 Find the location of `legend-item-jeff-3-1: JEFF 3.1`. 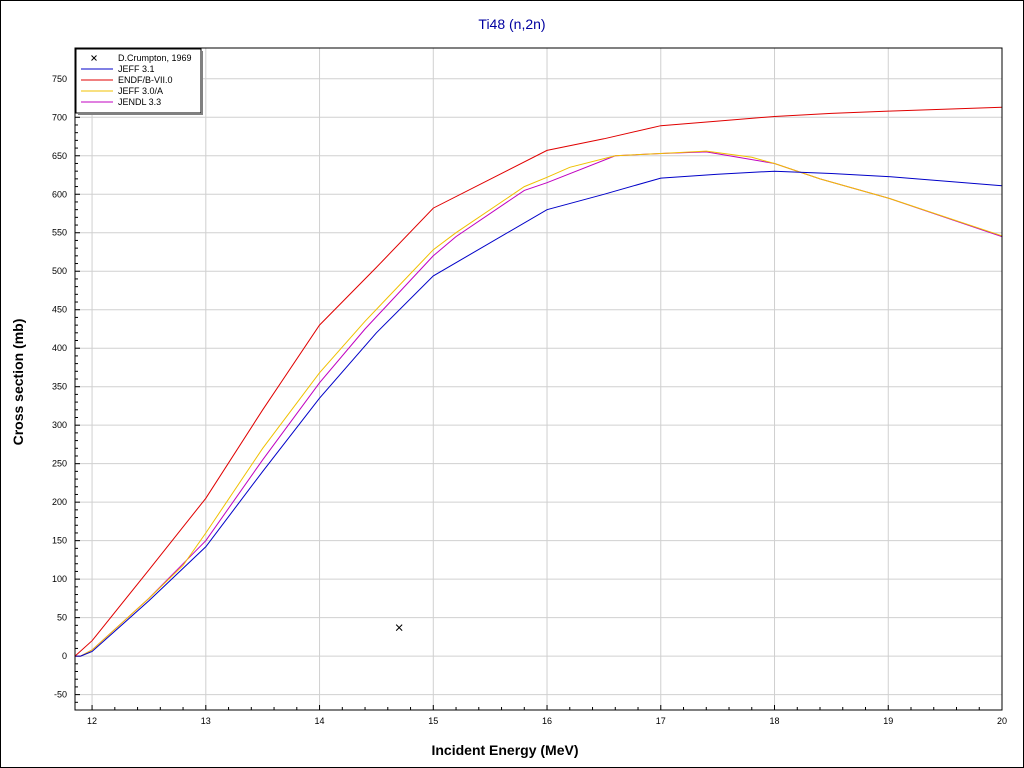

legend-item-jeff-3-1: JEFF 3.1 is located at coordinates (118, 69).